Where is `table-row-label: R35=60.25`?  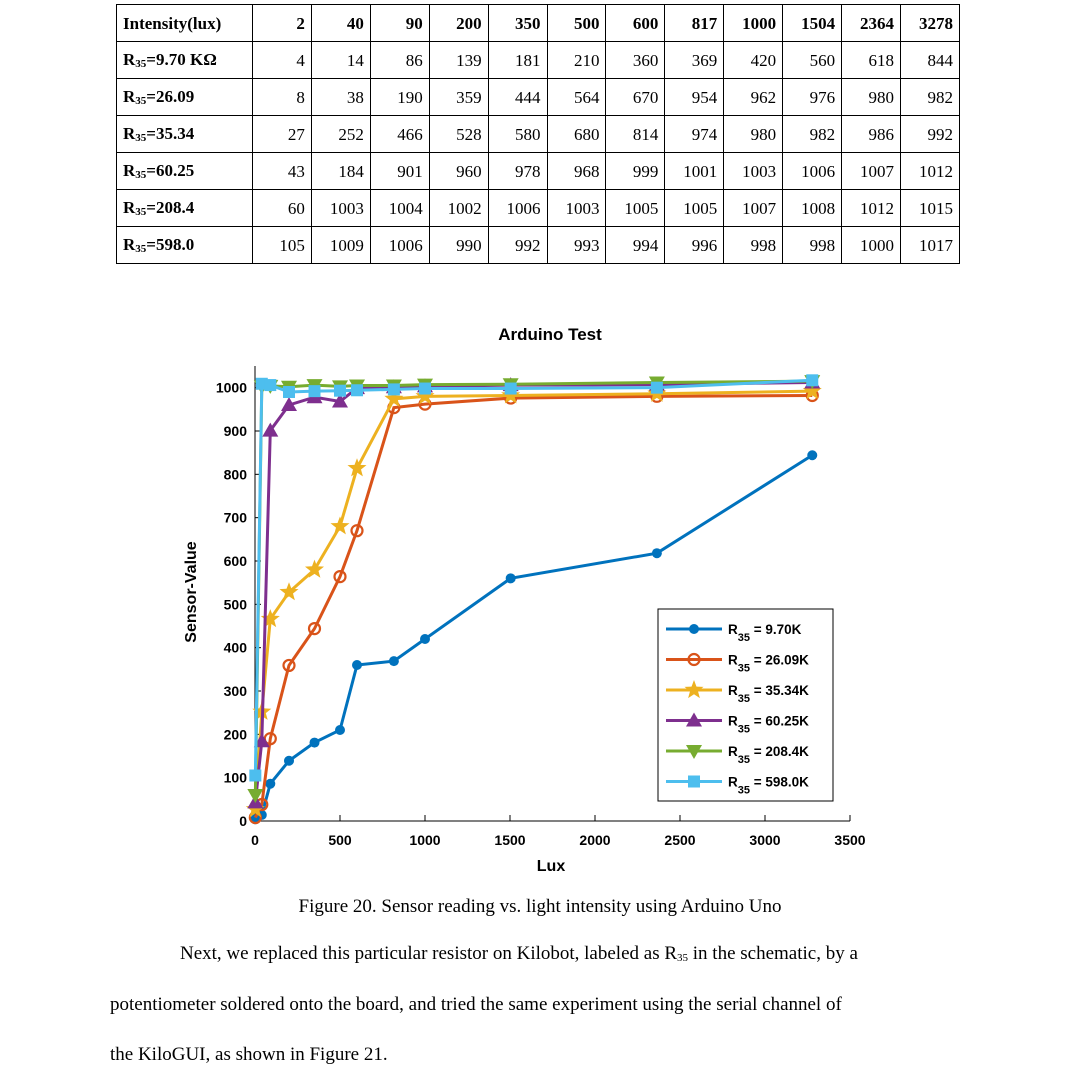 table-row-label: R35=60.25 is located at coordinates (184, 171).